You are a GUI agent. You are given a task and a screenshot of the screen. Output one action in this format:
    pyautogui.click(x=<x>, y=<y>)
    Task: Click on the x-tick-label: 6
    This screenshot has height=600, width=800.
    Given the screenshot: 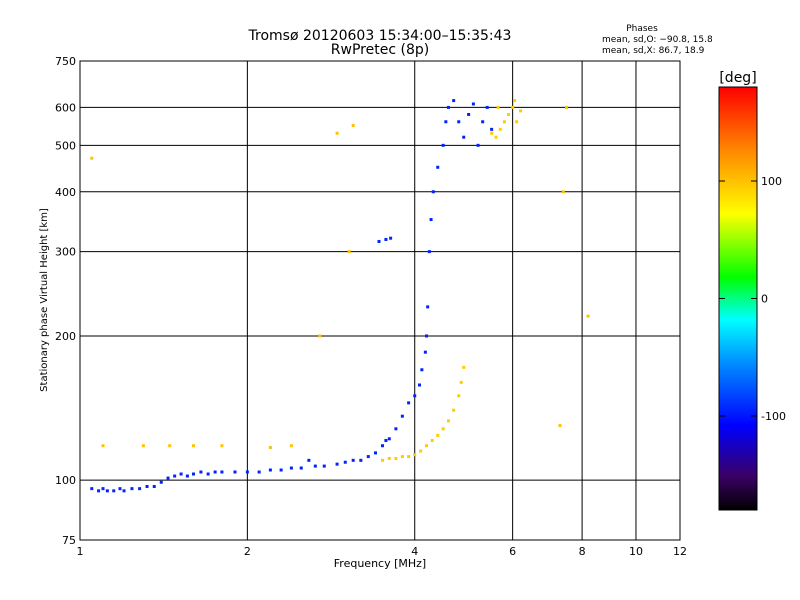 What is the action you would take?
    pyautogui.click(x=512, y=551)
    